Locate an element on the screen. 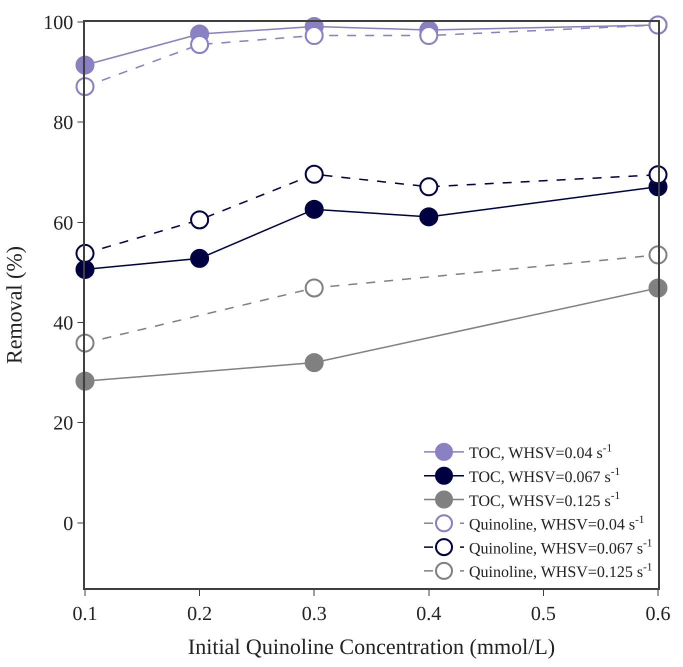 Image resolution: width=683 pixels, height=667 pixels. legend-label: TOC, WHSV=0.125 s$^{-1}$ is located at coordinates (544, 500).